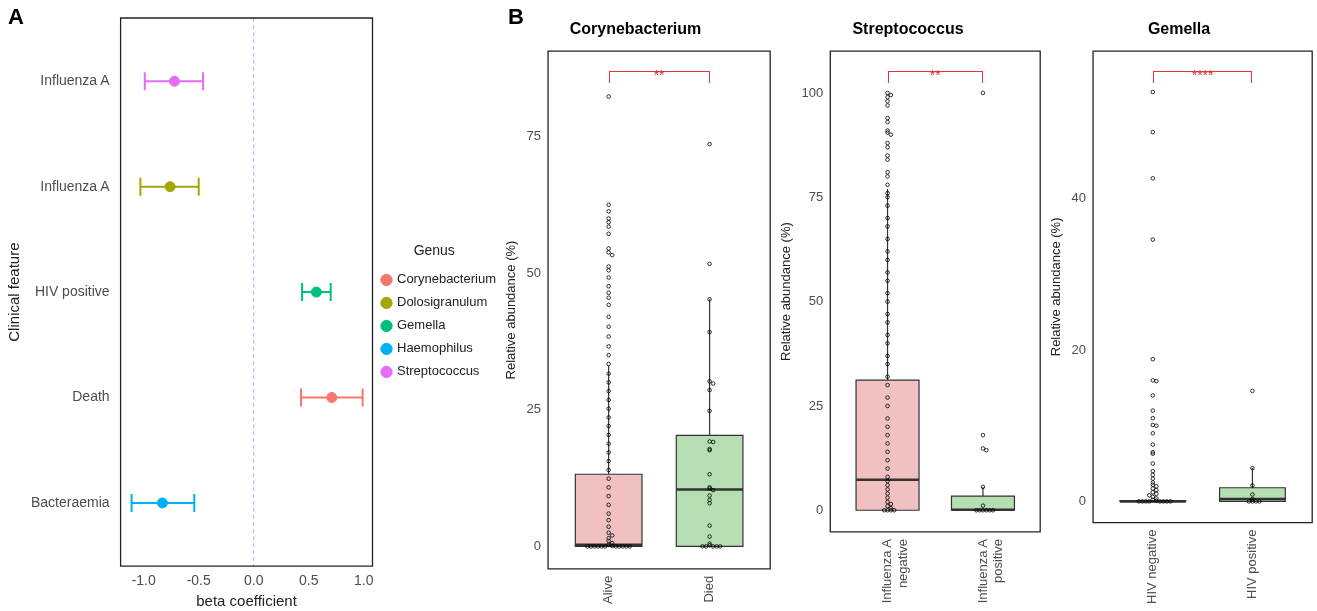  I want to click on x-tick-label: Alive, so click(608, 590).